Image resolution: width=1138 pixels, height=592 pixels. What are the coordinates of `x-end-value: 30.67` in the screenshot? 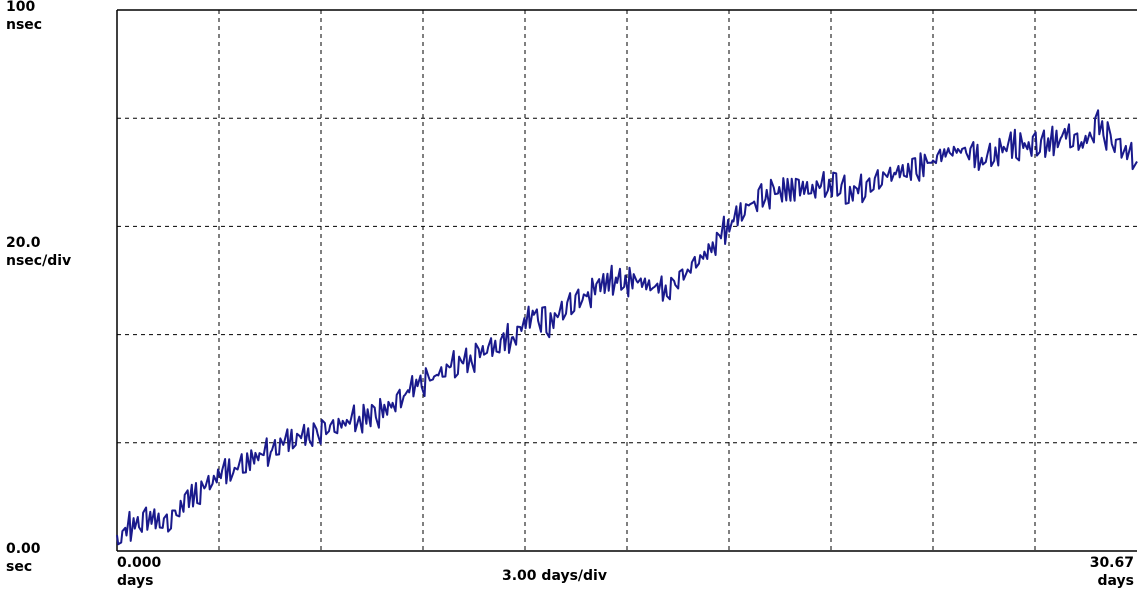 It's located at (1111, 563).